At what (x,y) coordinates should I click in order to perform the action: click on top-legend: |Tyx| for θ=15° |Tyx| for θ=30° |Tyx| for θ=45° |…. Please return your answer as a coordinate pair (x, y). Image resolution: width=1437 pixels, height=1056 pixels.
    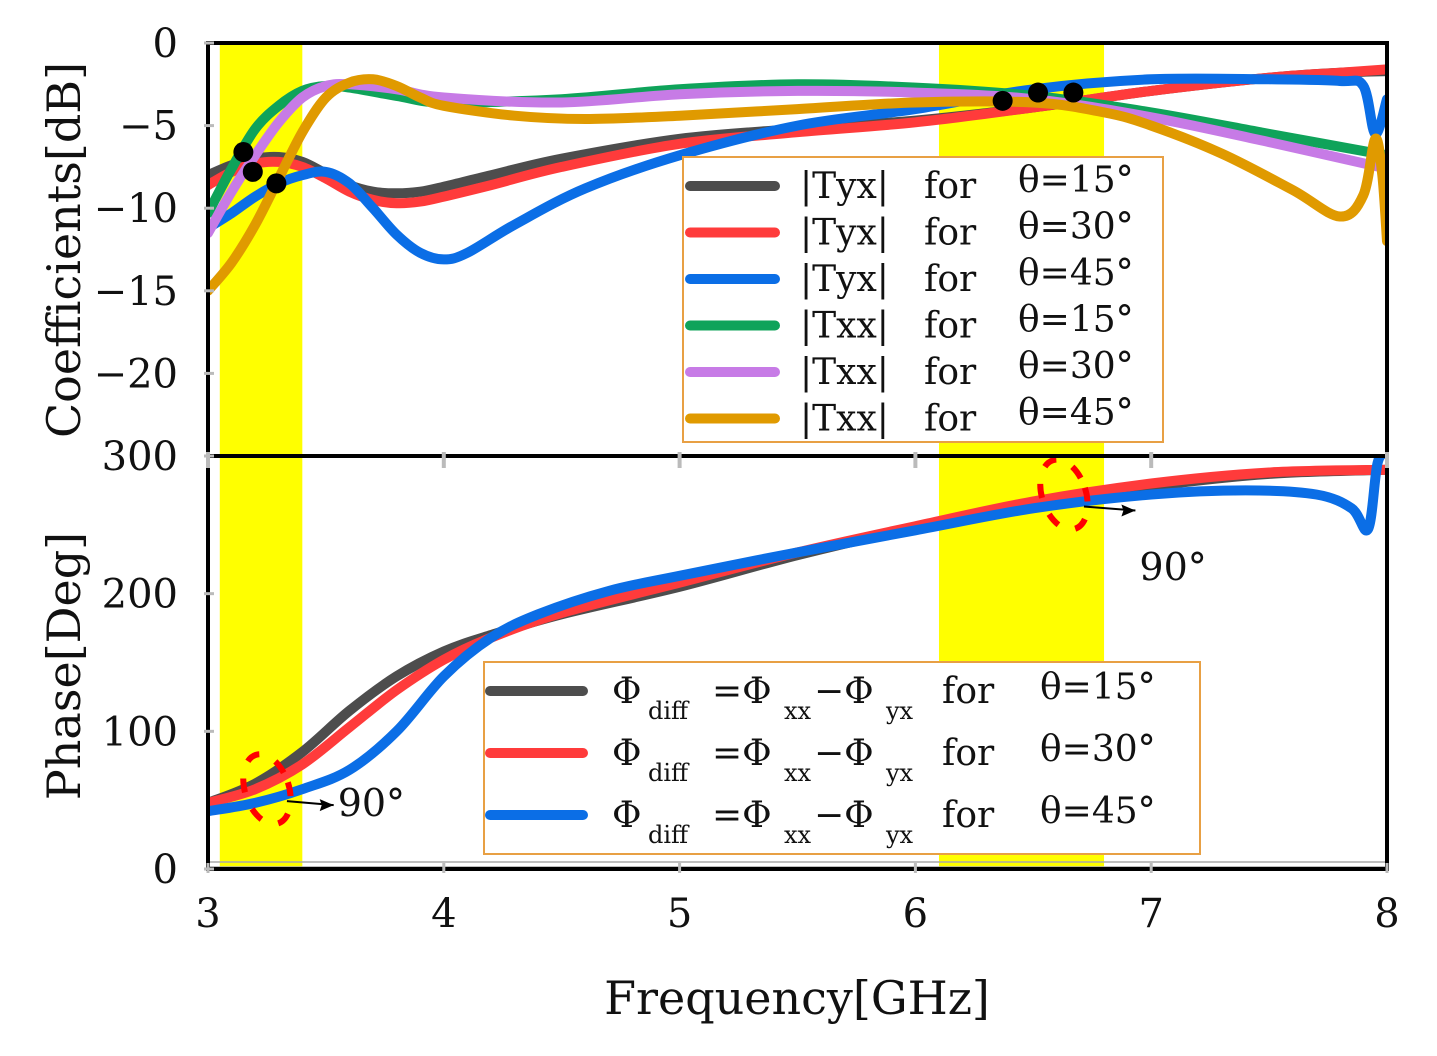
    Looking at the image, I should click on (923, 299).